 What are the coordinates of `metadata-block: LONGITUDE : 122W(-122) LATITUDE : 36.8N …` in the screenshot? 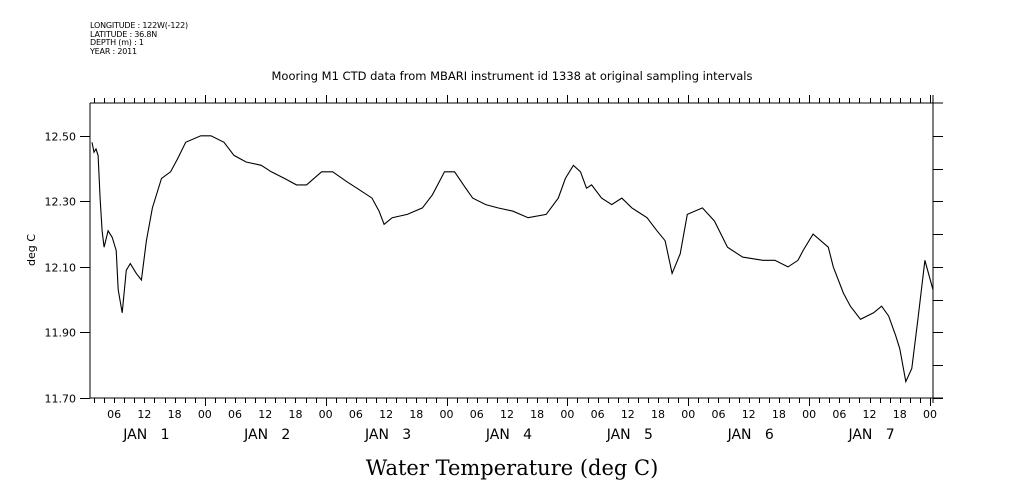 It's located at (139, 38).